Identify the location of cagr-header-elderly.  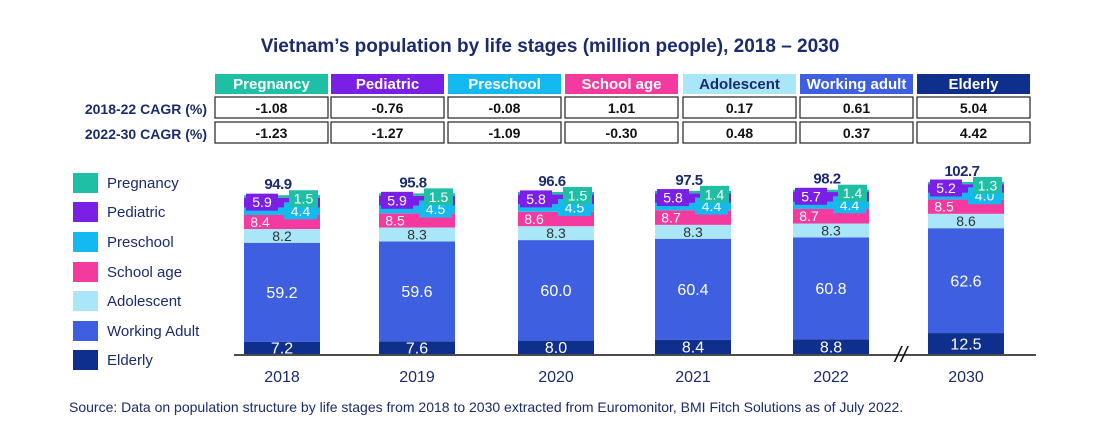
(973, 84).